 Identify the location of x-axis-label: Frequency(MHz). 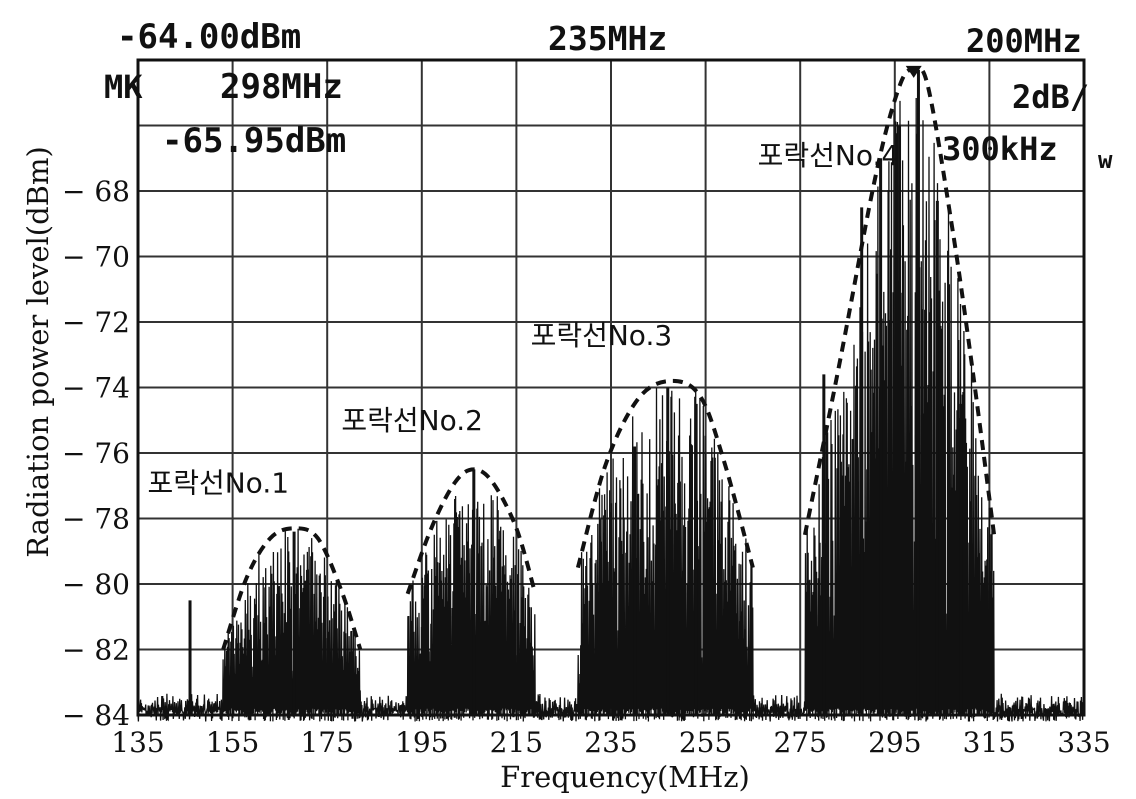
(625, 777).